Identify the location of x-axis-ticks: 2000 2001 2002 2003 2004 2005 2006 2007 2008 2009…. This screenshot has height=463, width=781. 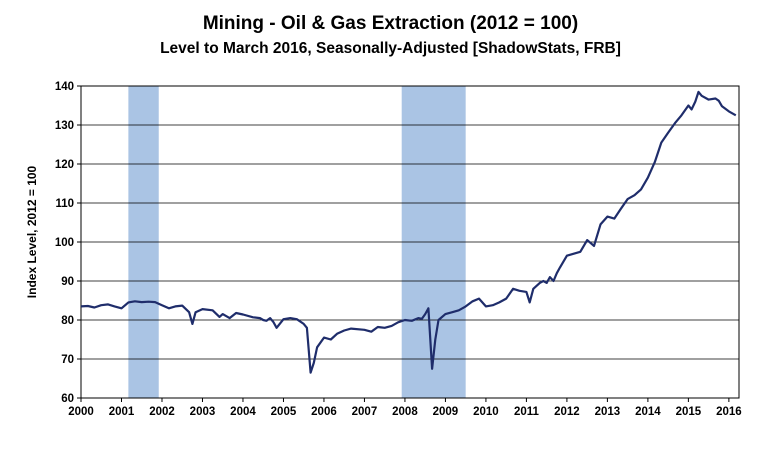
(405, 408).